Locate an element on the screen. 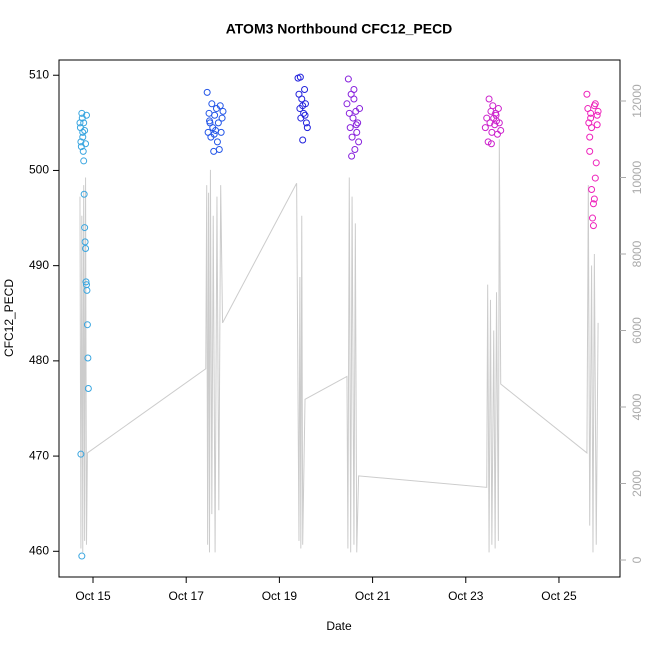 This screenshot has height=650, width=650. y-tick-label: 470 is located at coordinates (39, 455).